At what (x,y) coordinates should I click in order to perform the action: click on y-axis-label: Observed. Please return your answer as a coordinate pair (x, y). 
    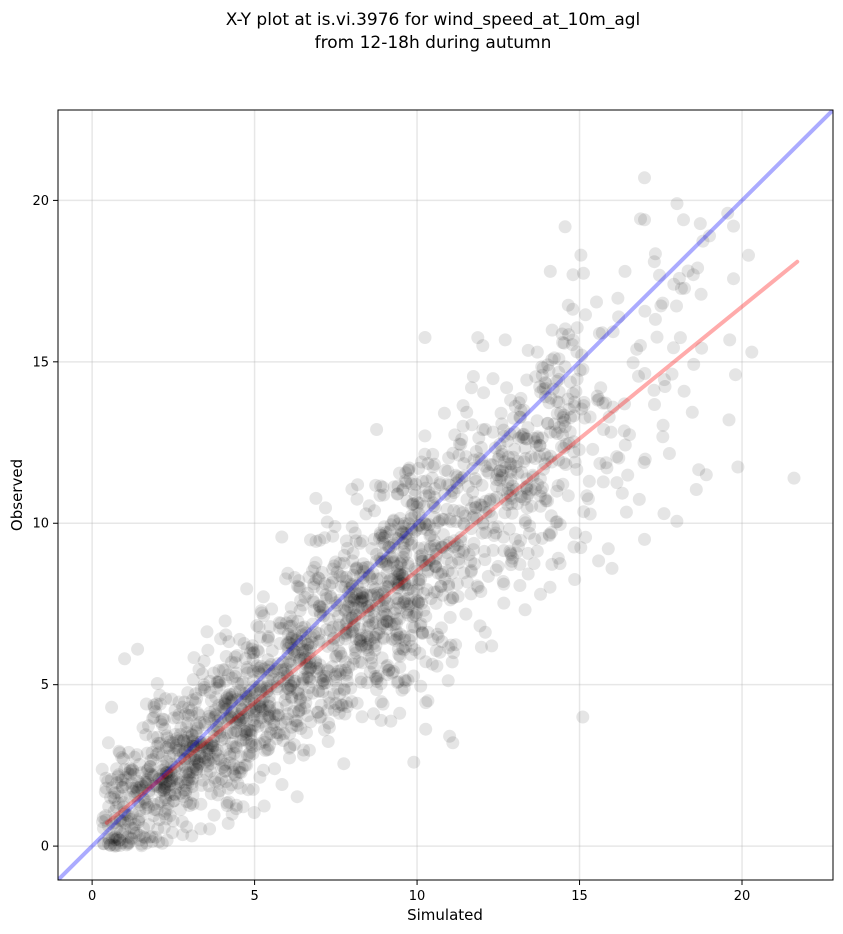
    Looking at the image, I should click on (17, 495).